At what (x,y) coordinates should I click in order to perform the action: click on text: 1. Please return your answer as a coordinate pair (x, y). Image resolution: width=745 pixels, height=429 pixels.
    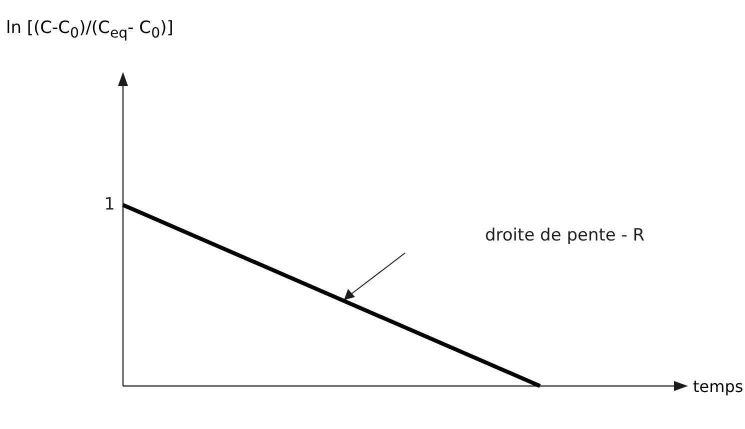
    Looking at the image, I should click on (109, 204).